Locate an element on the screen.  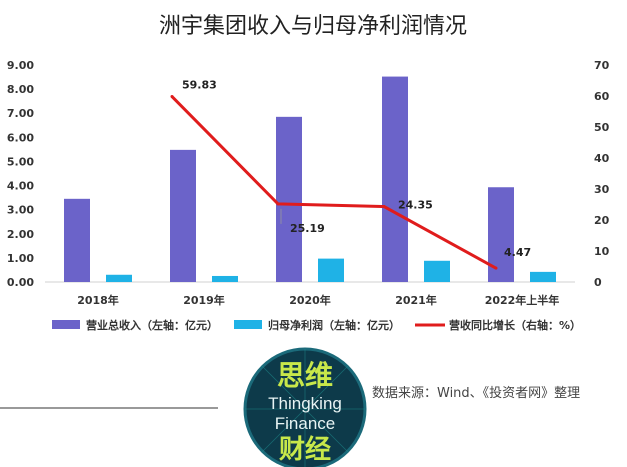
y-left-tick: 2.00 is located at coordinates (20, 234).